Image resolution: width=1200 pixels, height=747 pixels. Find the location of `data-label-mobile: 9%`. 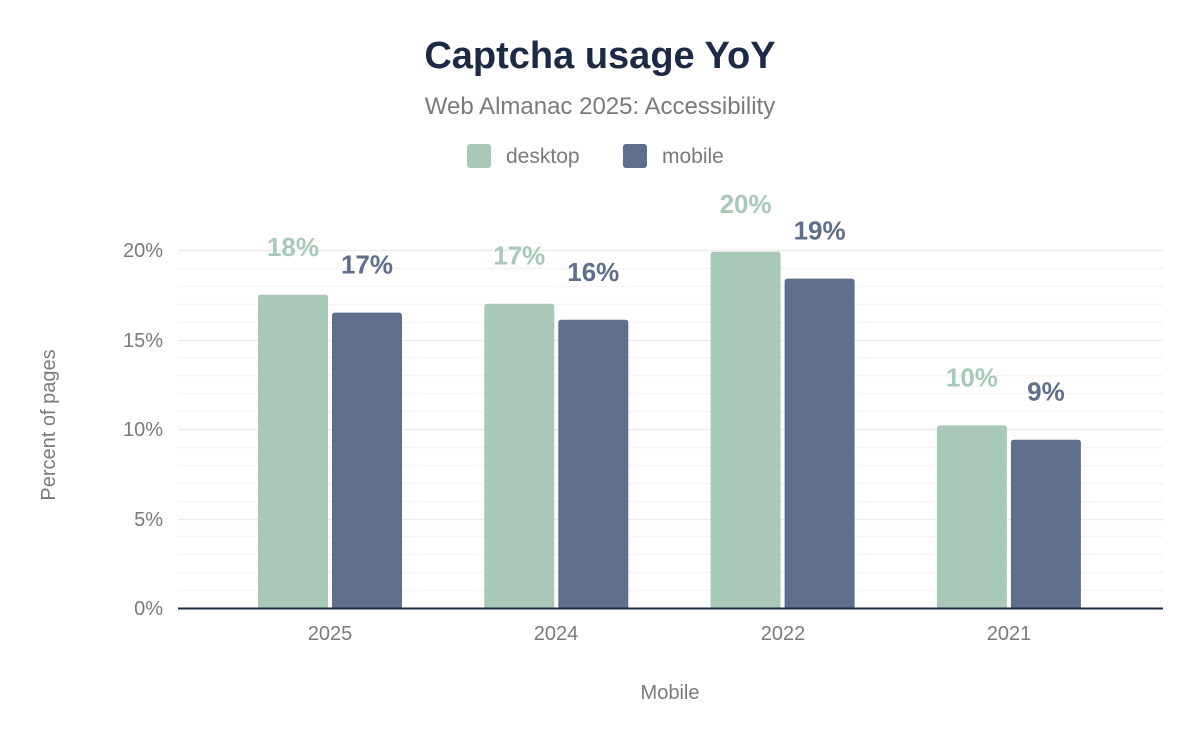

data-label-mobile: 9% is located at coordinates (1046, 392).